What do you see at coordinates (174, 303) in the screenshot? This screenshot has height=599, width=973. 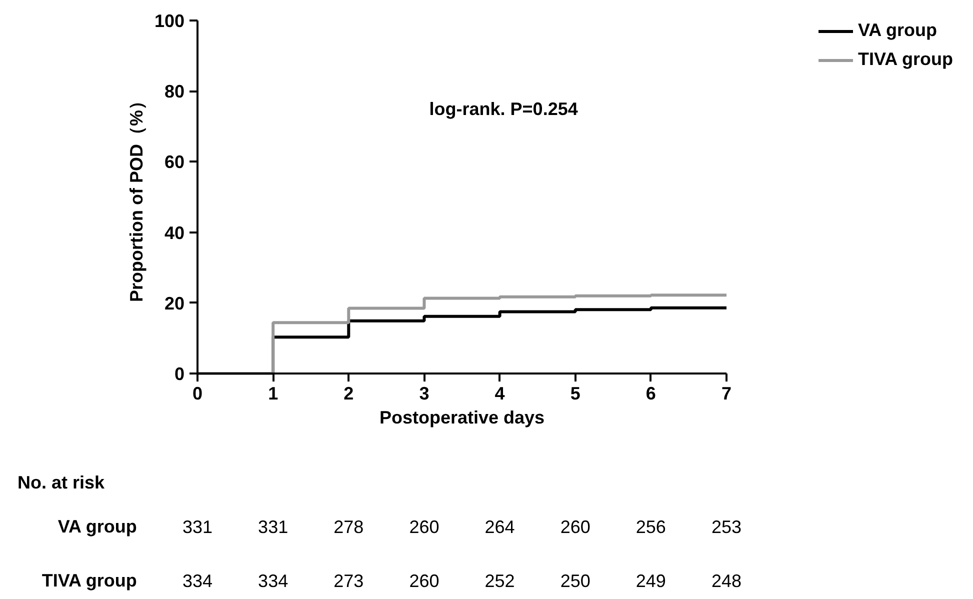 I see `y-tick-label: 20` at bounding box center [174, 303].